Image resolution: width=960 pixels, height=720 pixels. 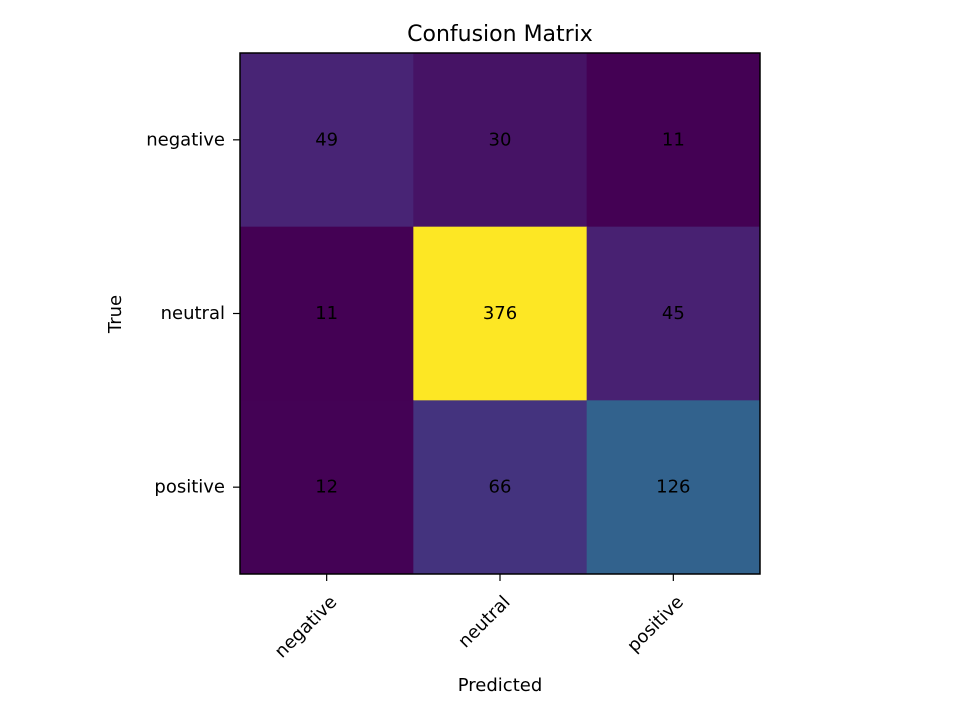 I want to click on x-tick-label: neutral, so click(x=484, y=622).